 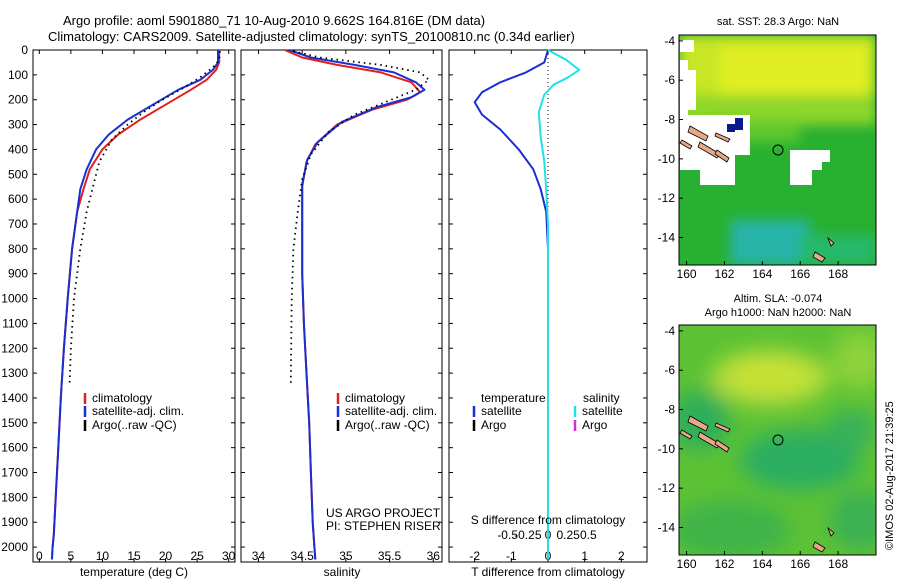 I want to click on depth-tick-label: 900, so click(x=18, y=274).